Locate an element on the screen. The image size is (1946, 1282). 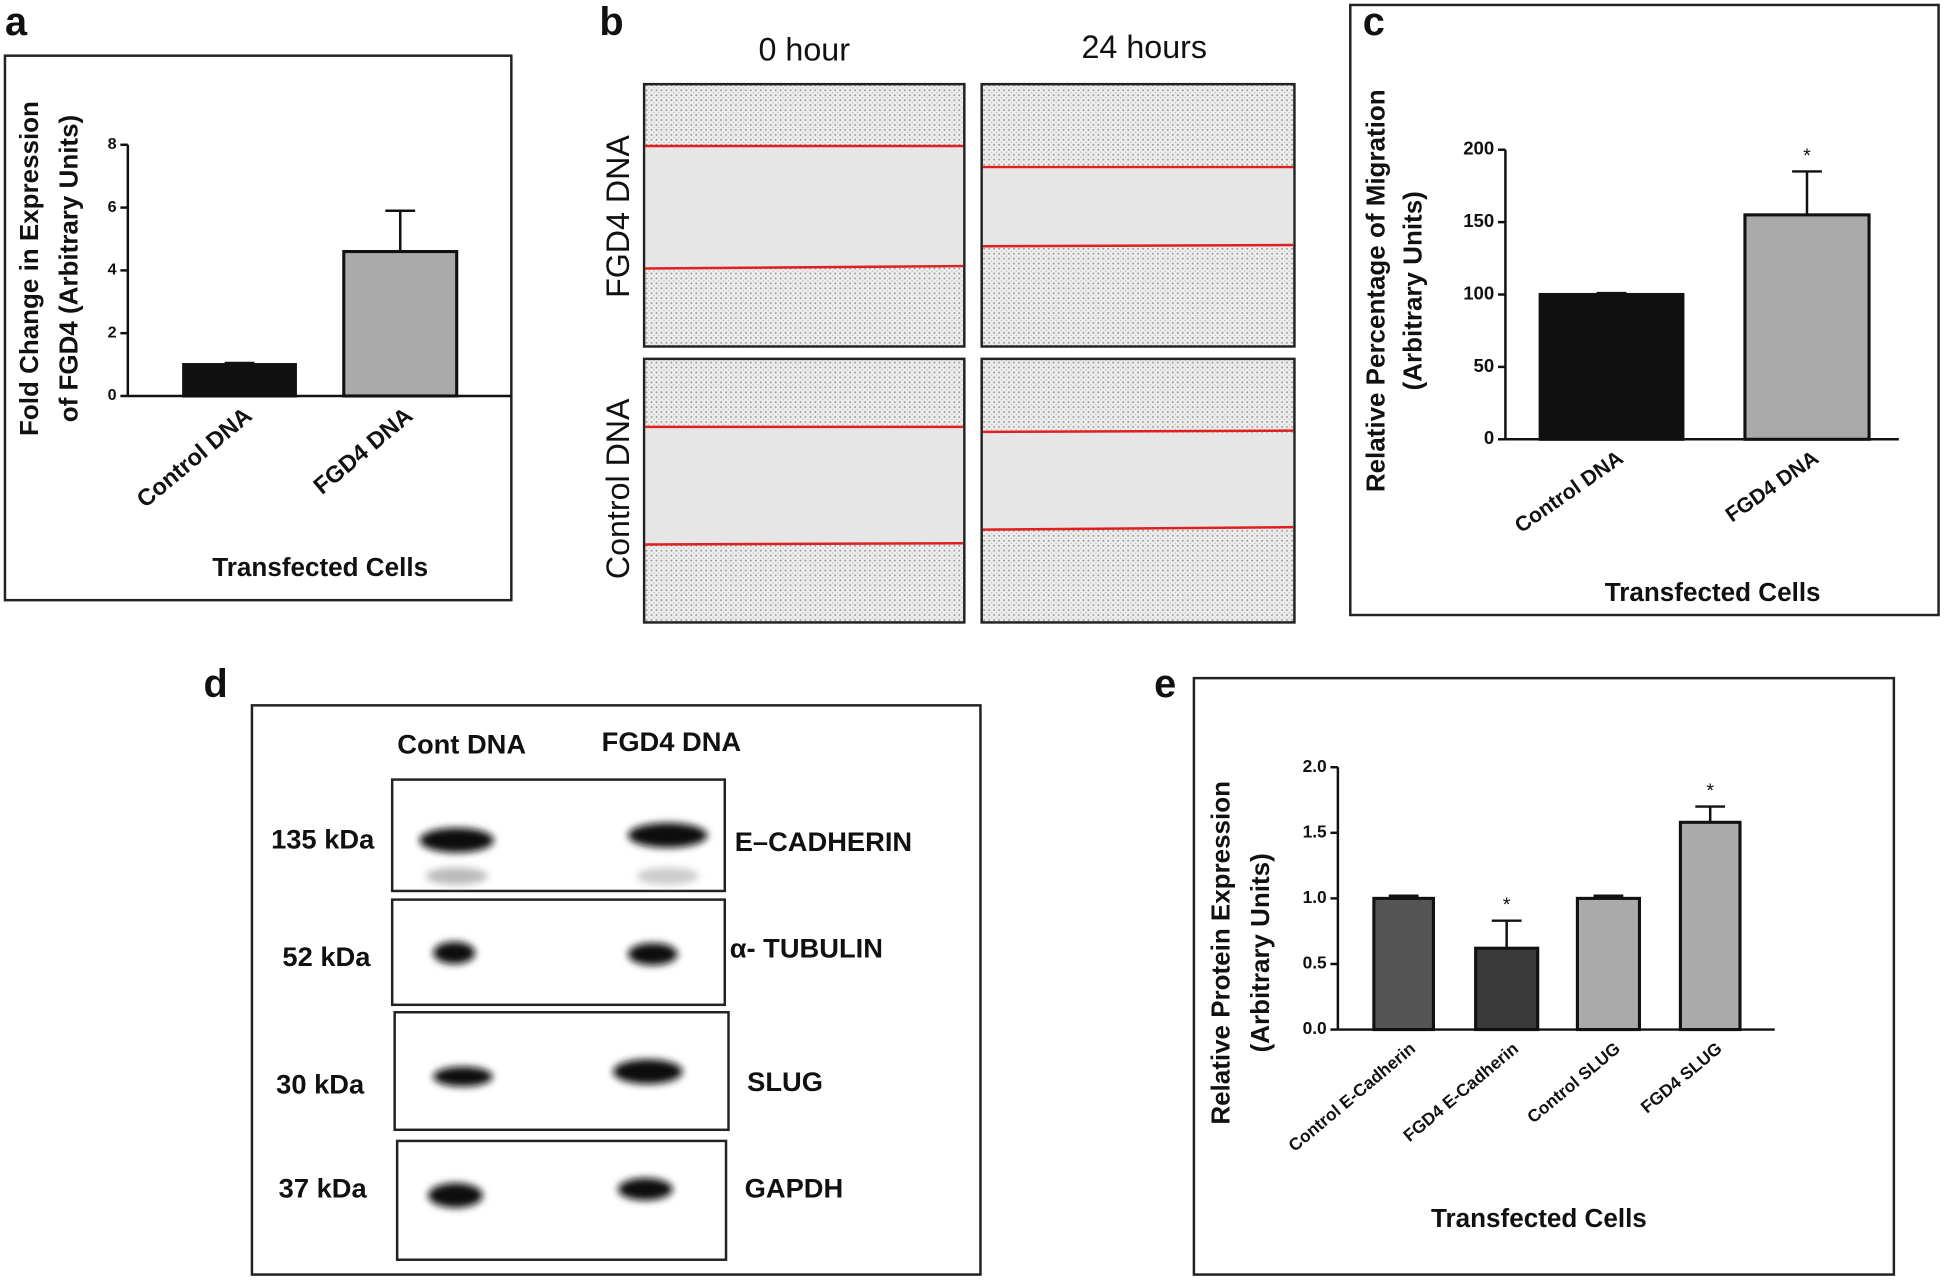
protein-label: SLUG is located at coordinates (785, 1081).